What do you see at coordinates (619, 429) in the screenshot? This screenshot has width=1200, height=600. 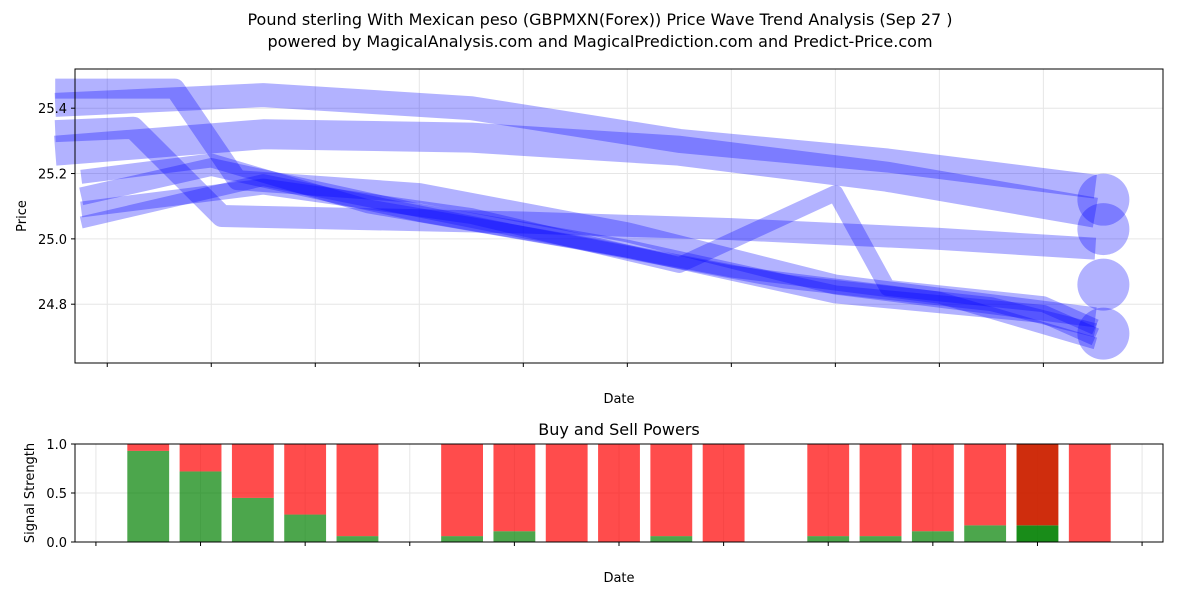 I see `signal-chart-title: Buy and Sell Powers` at bounding box center [619, 429].